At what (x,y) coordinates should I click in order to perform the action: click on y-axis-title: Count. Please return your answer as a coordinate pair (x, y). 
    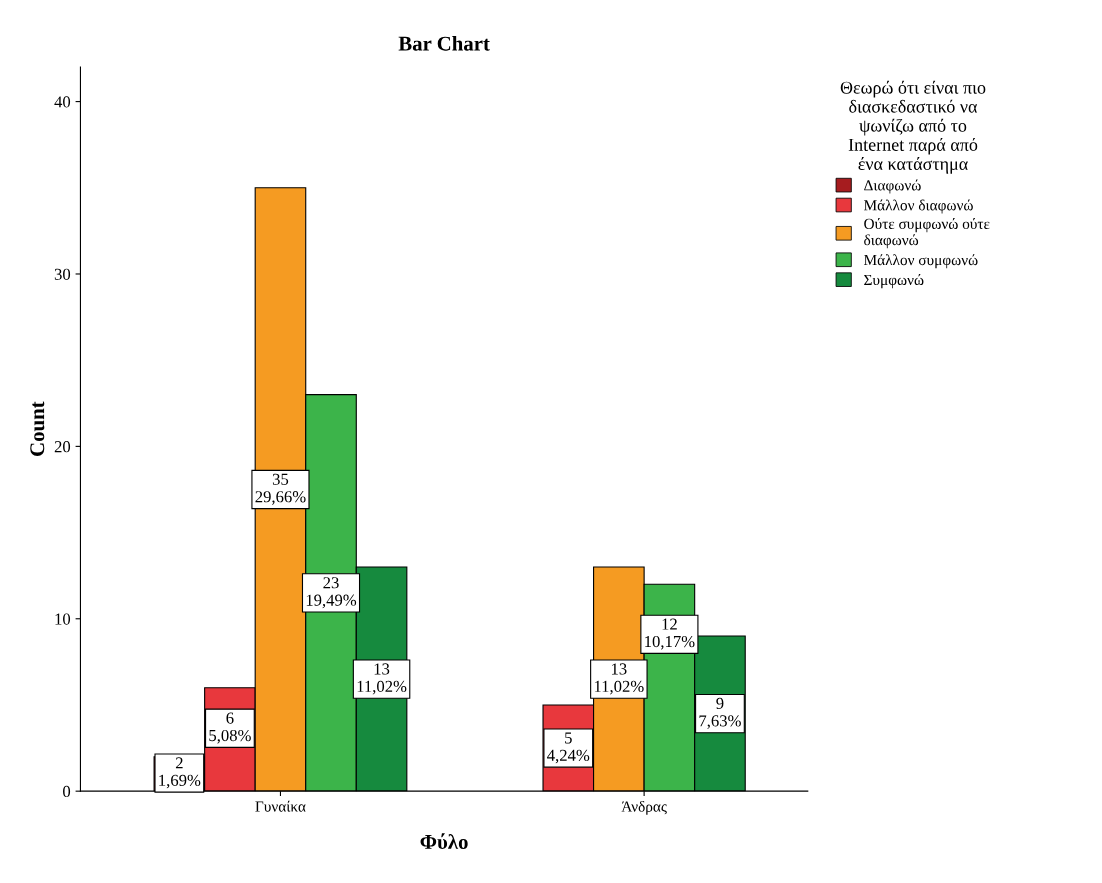
    Looking at the image, I should click on (37, 428).